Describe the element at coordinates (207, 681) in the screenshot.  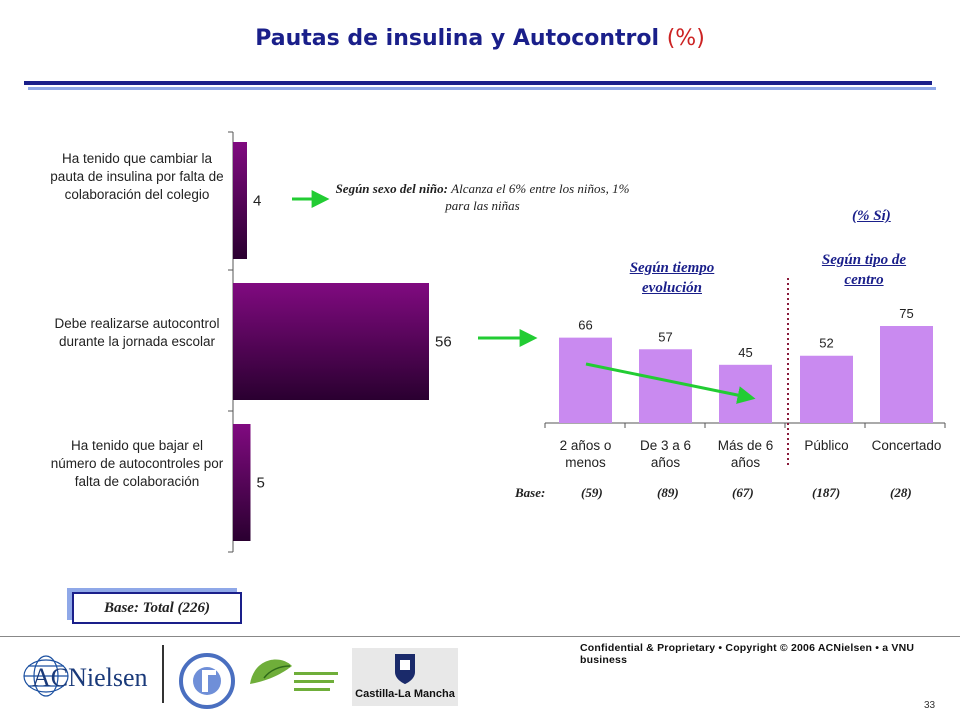
I see `fundacion-diabetes-logo` at that location.